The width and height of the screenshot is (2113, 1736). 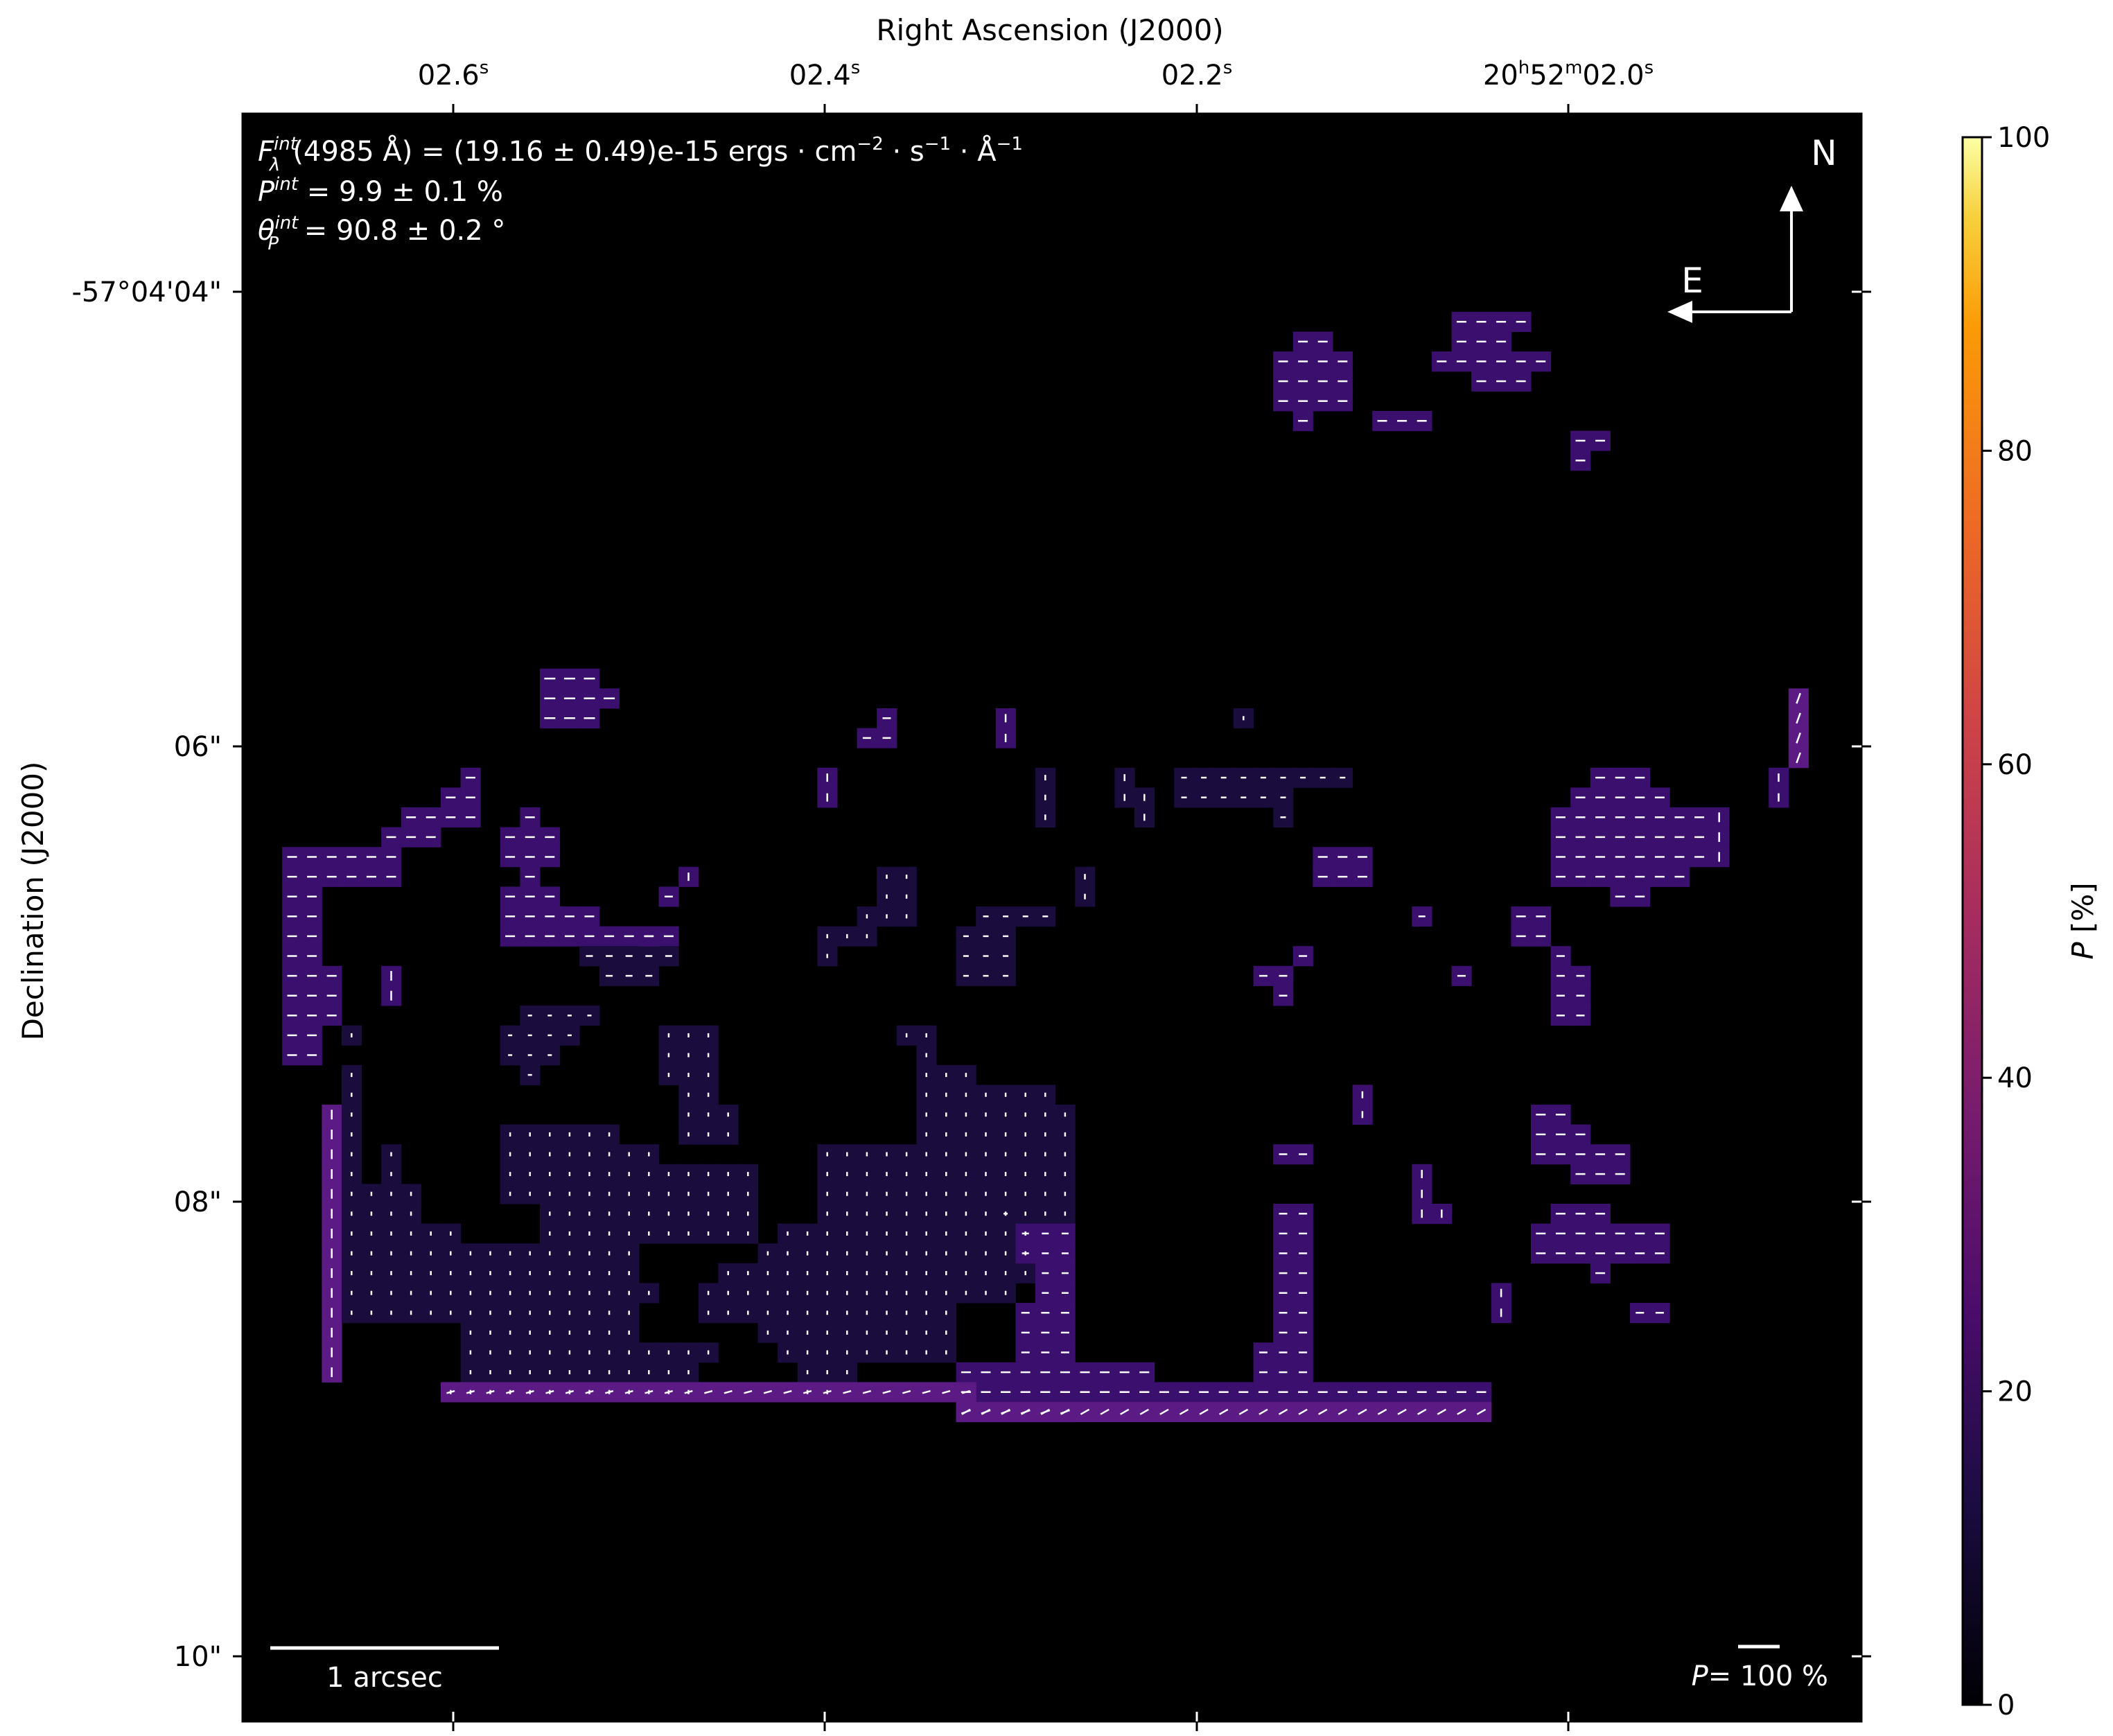 I want to click on north-label: N, so click(x=1823, y=153).